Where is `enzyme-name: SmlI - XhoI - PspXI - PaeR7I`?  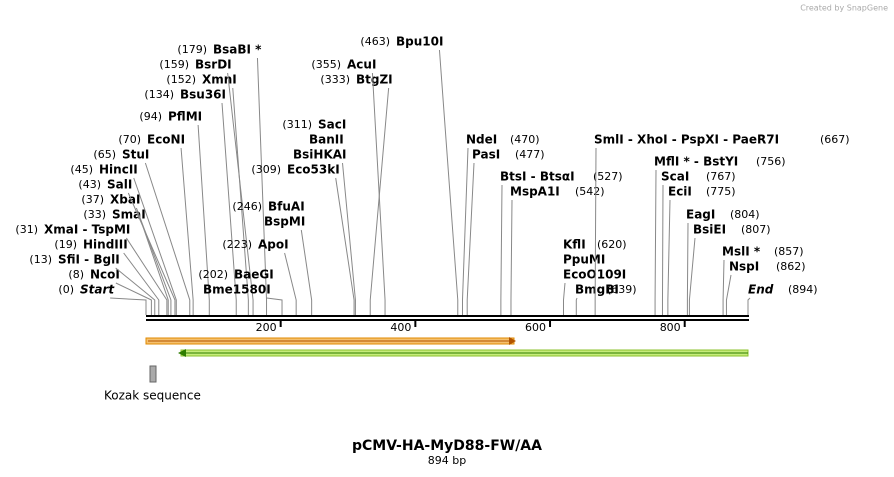
enzyme-name: SmlI - XhoI - PspXI - PaeR7I is located at coordinates (686, 140).